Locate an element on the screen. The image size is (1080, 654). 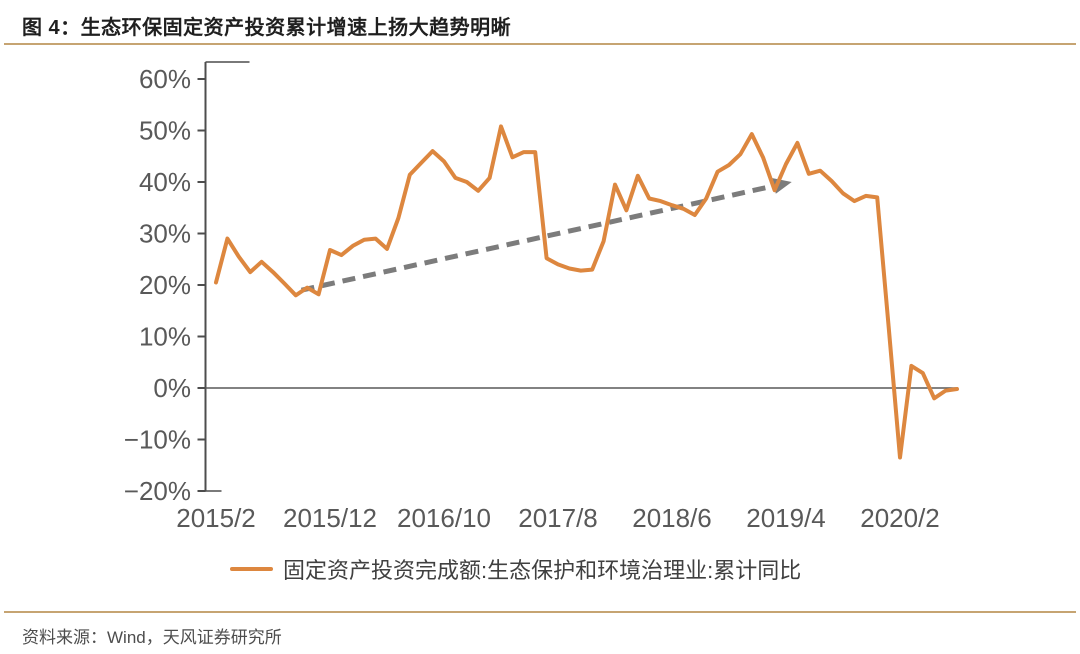
y-axis-label: −20% is located at coordinates (157, 491).